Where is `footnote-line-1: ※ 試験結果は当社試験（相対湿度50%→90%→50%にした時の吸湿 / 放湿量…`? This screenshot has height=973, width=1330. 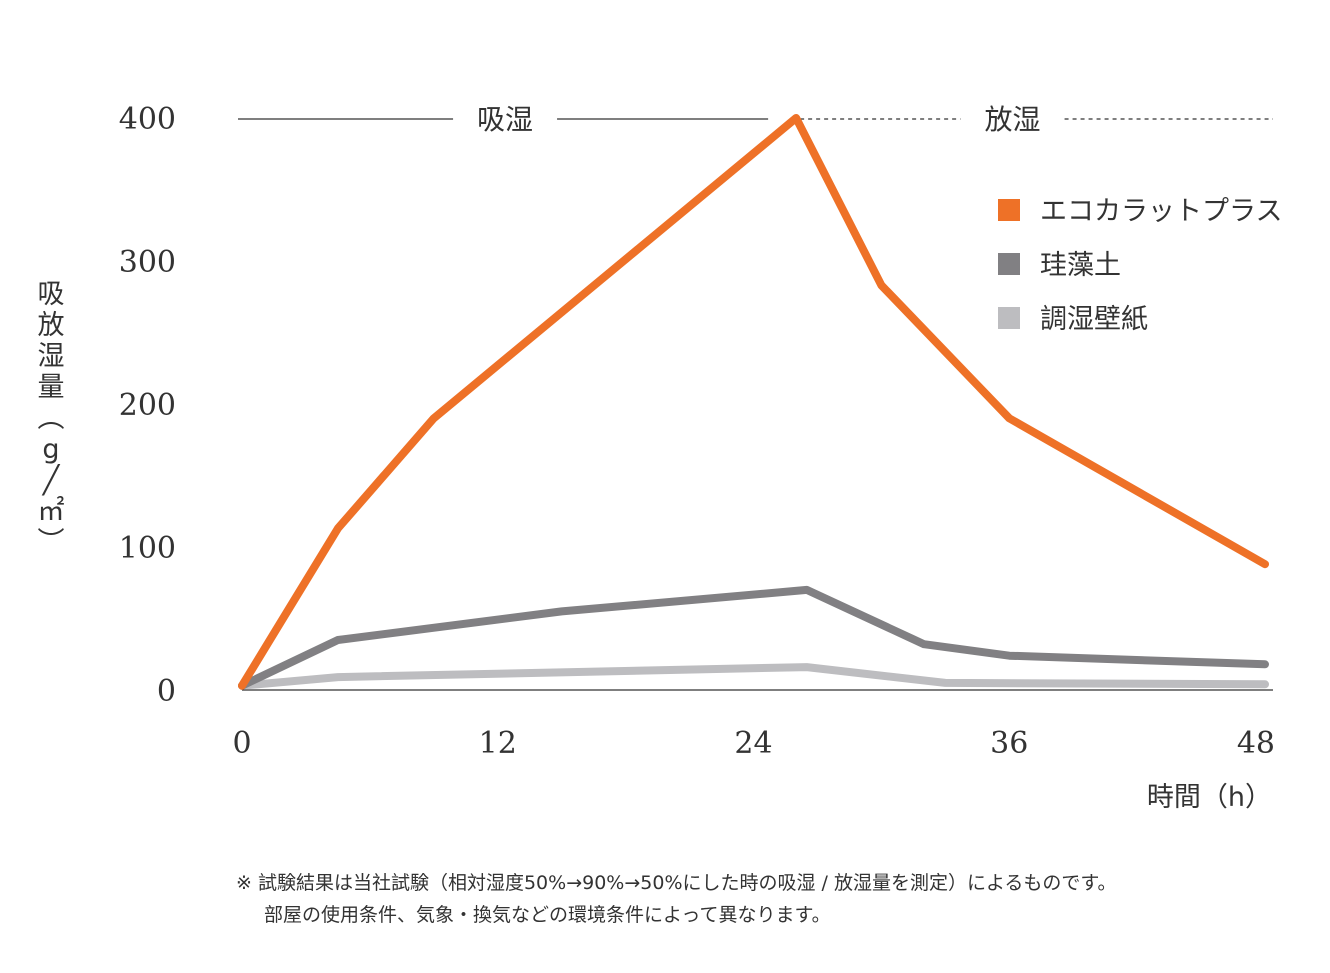
footnote-line-1: ※ 試験結果は当社試験（相対湿度50%→90%→50%にした時の吸湿 / 放湿量… is located at coordinates (676, 883).